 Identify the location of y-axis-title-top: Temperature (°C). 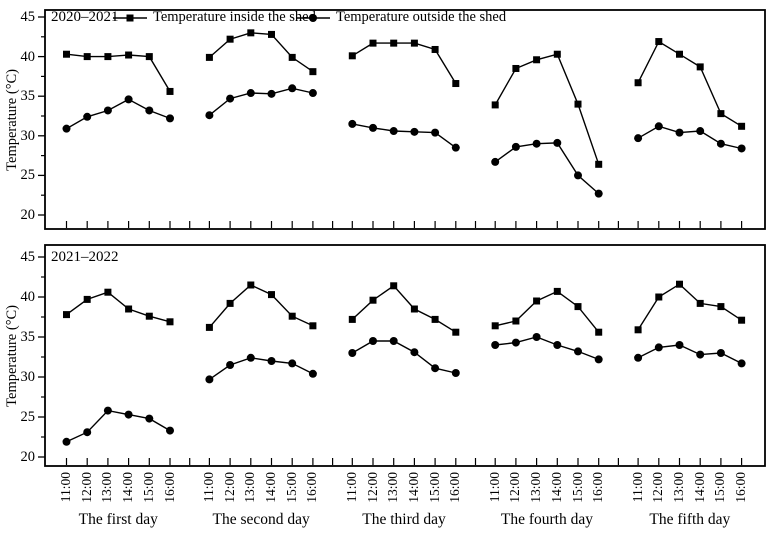
(11, 119).